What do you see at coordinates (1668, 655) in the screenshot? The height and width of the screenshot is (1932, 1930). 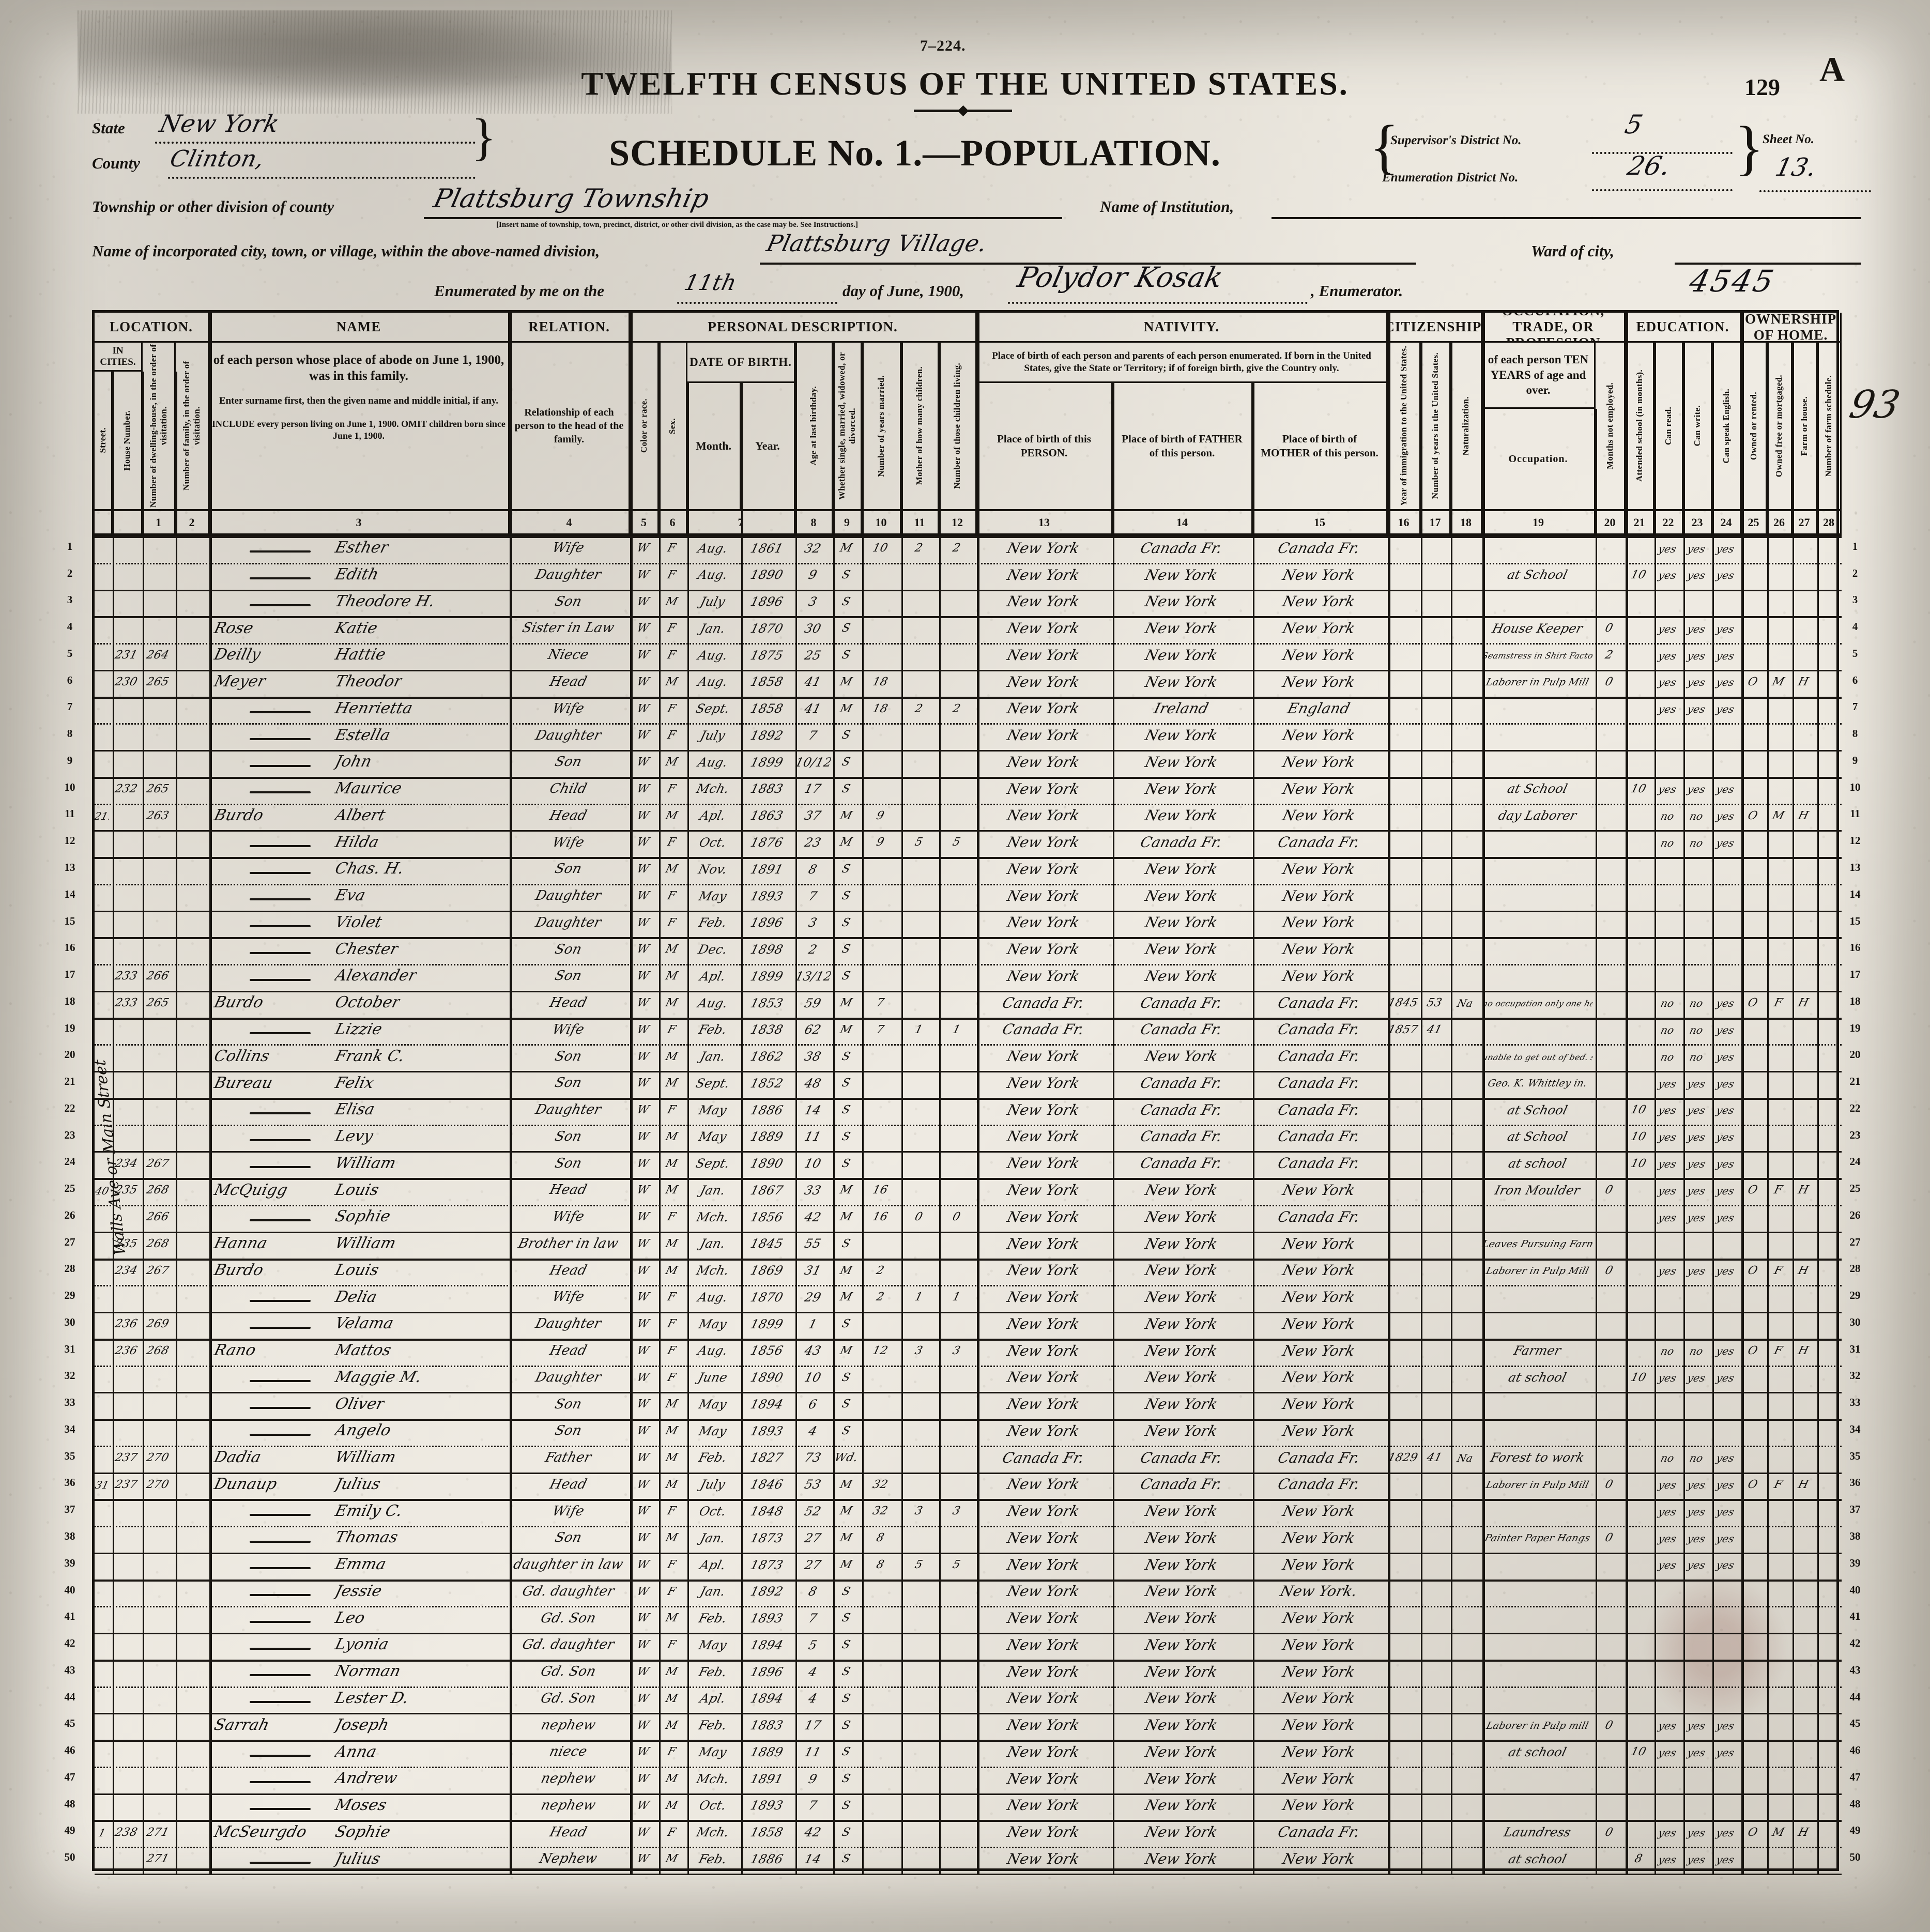 I see `cell-read: yes` at bounding box center [1668, 655].